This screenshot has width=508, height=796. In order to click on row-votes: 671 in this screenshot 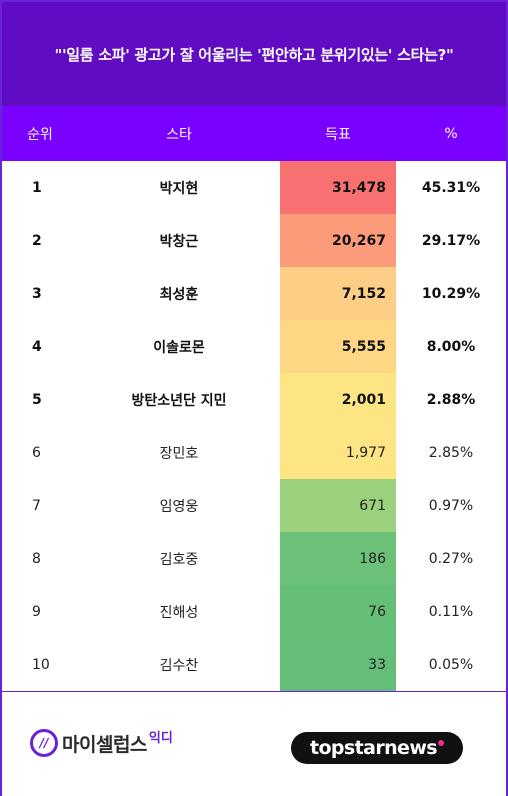, I will do `click(338, 505)`.